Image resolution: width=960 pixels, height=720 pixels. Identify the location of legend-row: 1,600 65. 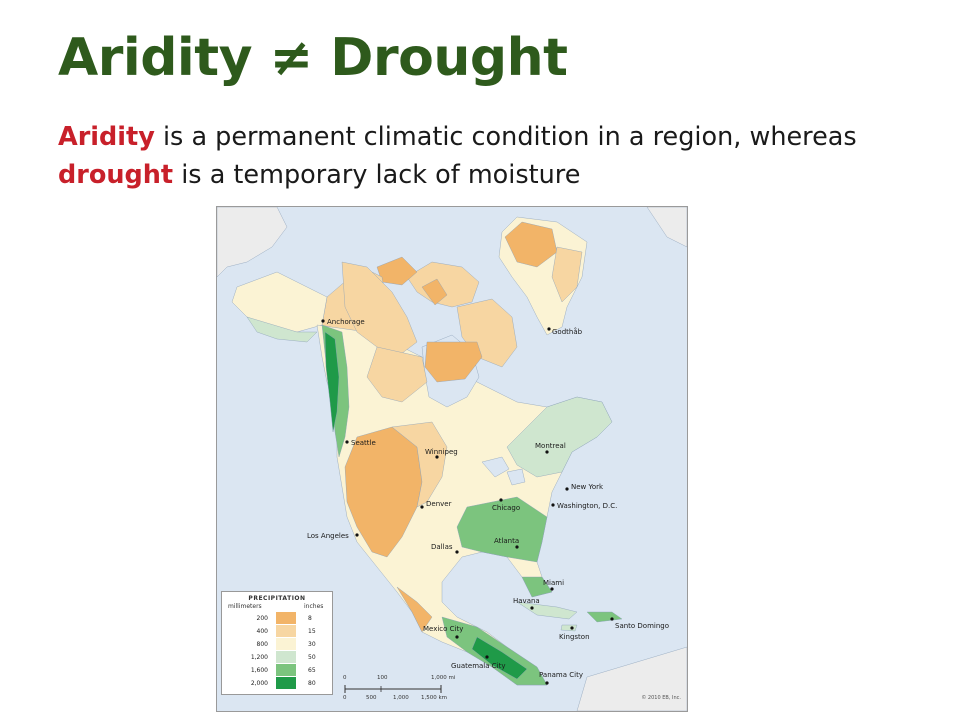
(277, 670).